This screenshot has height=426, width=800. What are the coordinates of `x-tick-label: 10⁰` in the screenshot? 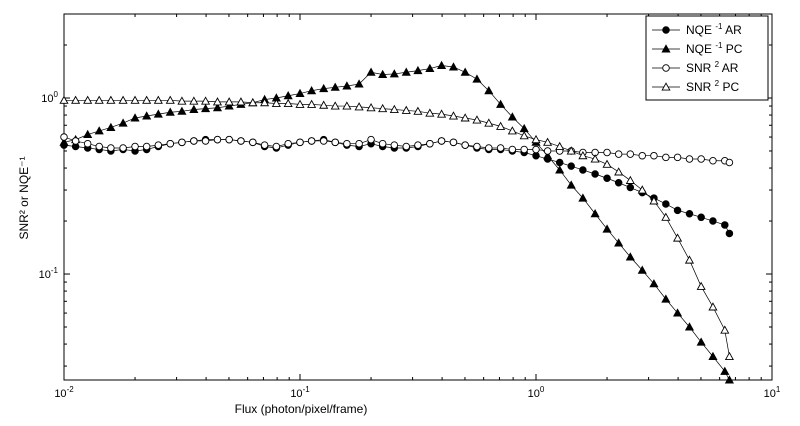 It's located at (536, 392).